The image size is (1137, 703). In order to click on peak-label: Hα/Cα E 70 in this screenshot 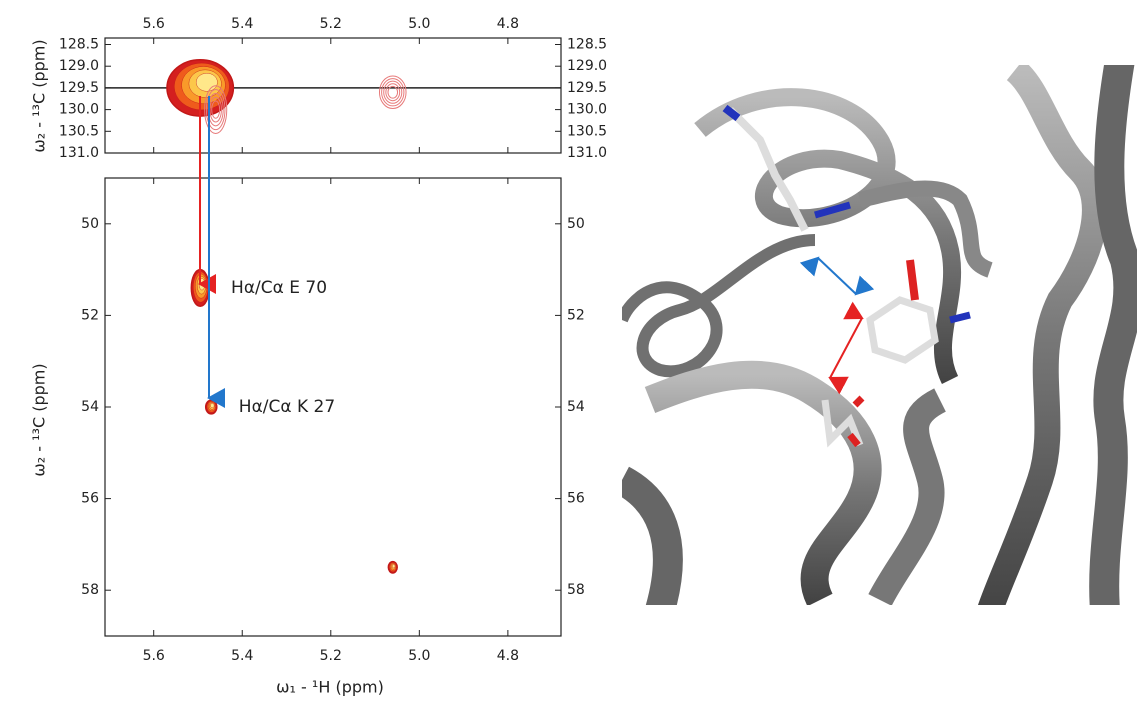, I will do `click(279, 288)`.